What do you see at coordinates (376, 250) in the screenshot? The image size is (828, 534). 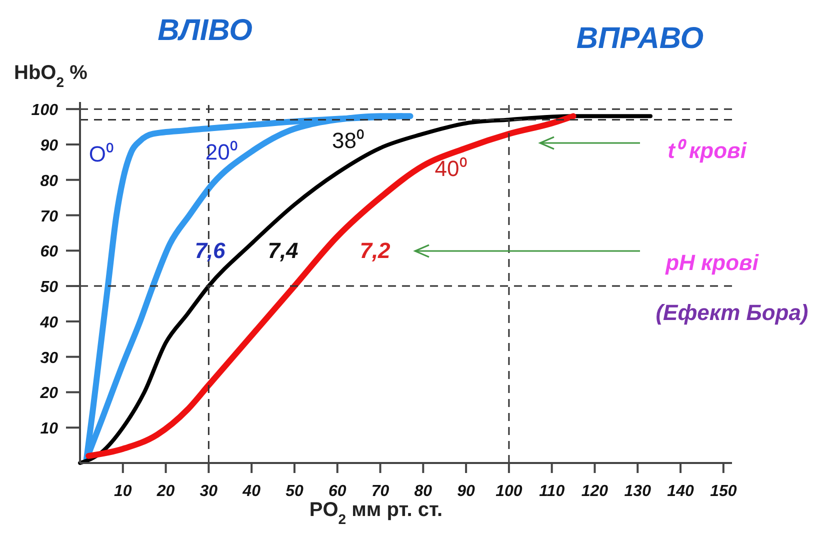 I see `annotation: 7,2` at bounding box center [376, 250].